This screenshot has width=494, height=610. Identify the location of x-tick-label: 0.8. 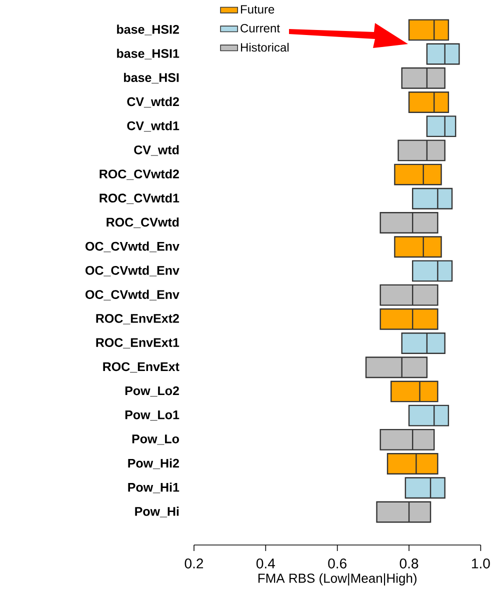
(409, 563).